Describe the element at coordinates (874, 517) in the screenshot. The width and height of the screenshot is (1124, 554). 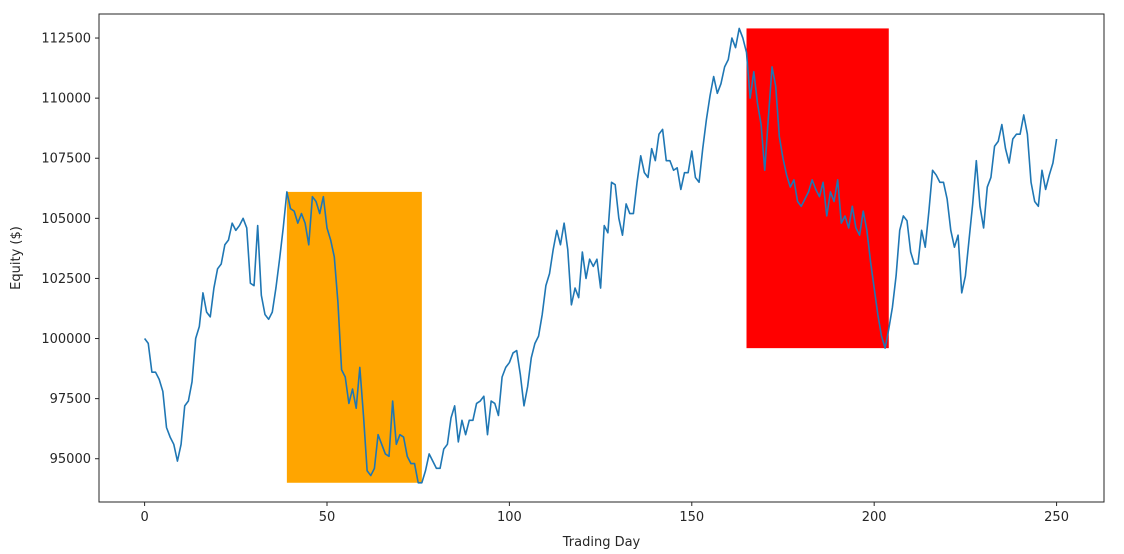
I see `x-tick-label: 200` at that location.